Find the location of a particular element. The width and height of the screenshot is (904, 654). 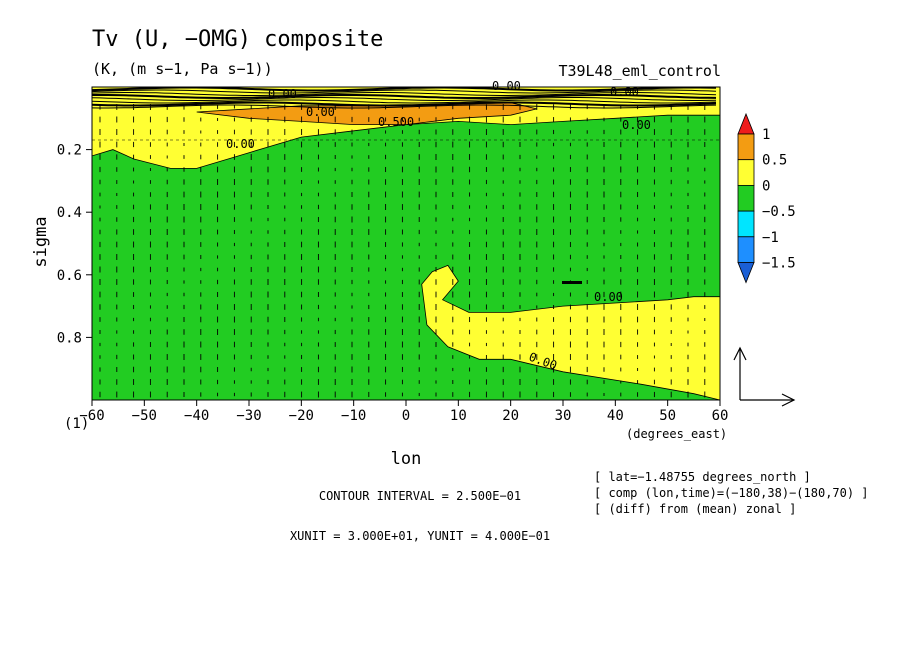

x-tick-label: −50 is located at coordinates (144, 416).